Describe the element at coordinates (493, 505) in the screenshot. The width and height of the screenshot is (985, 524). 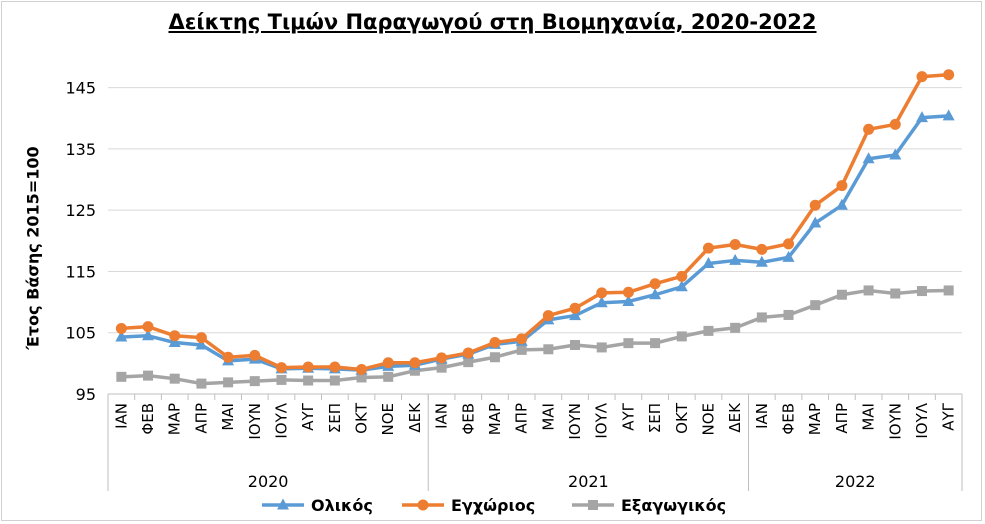
I see `legend-label: Εγχώριος` at that location.